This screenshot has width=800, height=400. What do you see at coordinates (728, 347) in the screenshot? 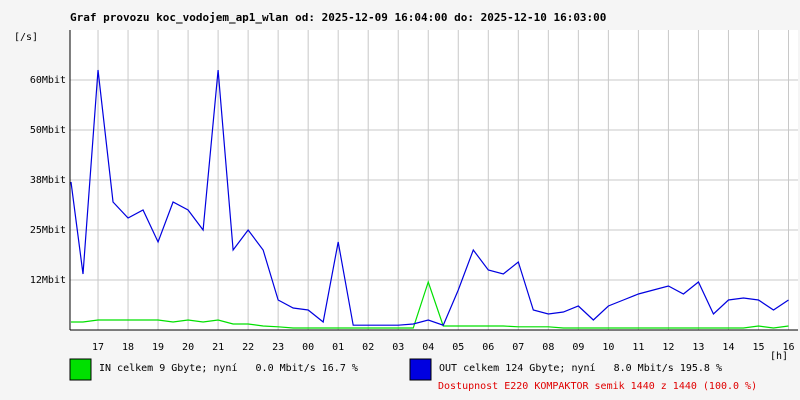
I see `x-tick-label: 14` at bounding box center [728, 347].